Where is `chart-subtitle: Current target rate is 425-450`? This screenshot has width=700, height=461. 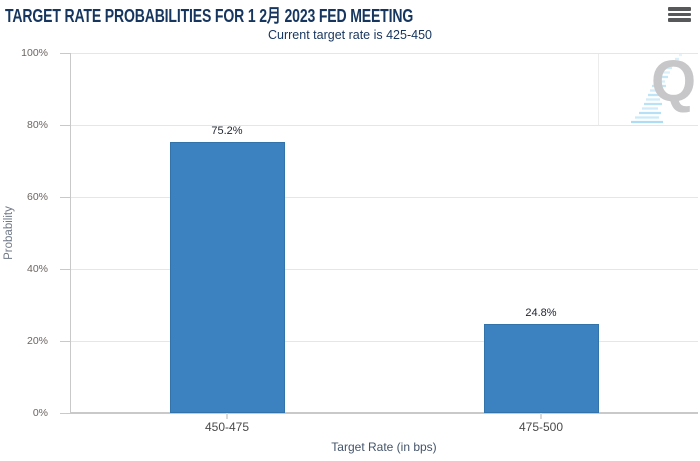 chart-subtitle: Current target rate is 425-450 is located at coordinates (350, 35).